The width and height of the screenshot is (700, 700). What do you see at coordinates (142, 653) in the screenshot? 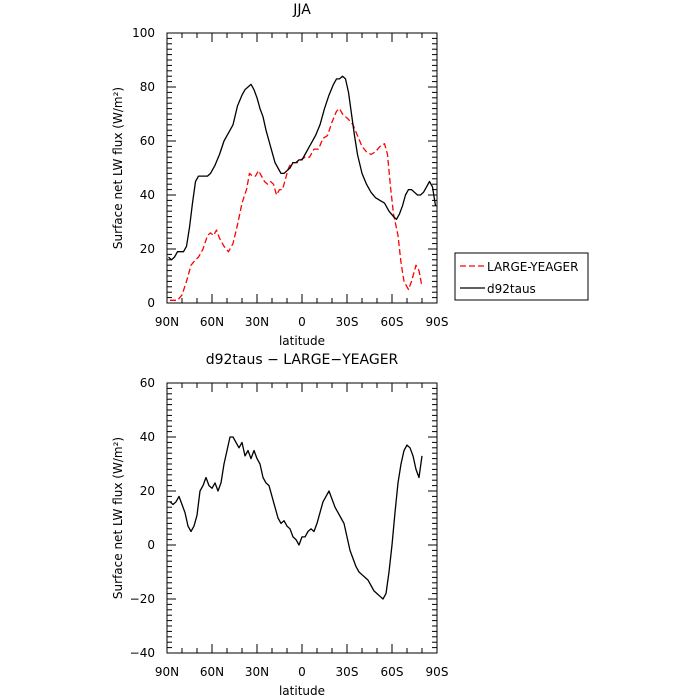
I see `y-tick-label: −40` at bounding box center [142, 653].